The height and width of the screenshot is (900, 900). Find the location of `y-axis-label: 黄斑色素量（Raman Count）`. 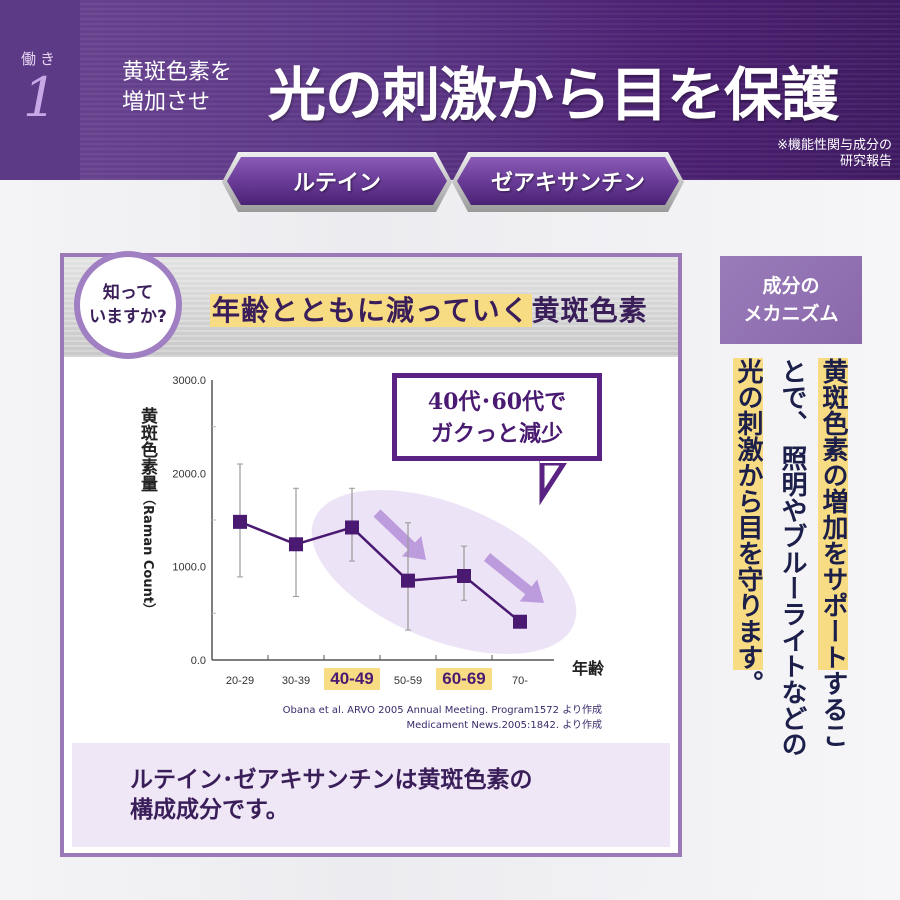

y-axis-label: 黄斑色素量（Raman Count） is located at coordinates (147, 512).